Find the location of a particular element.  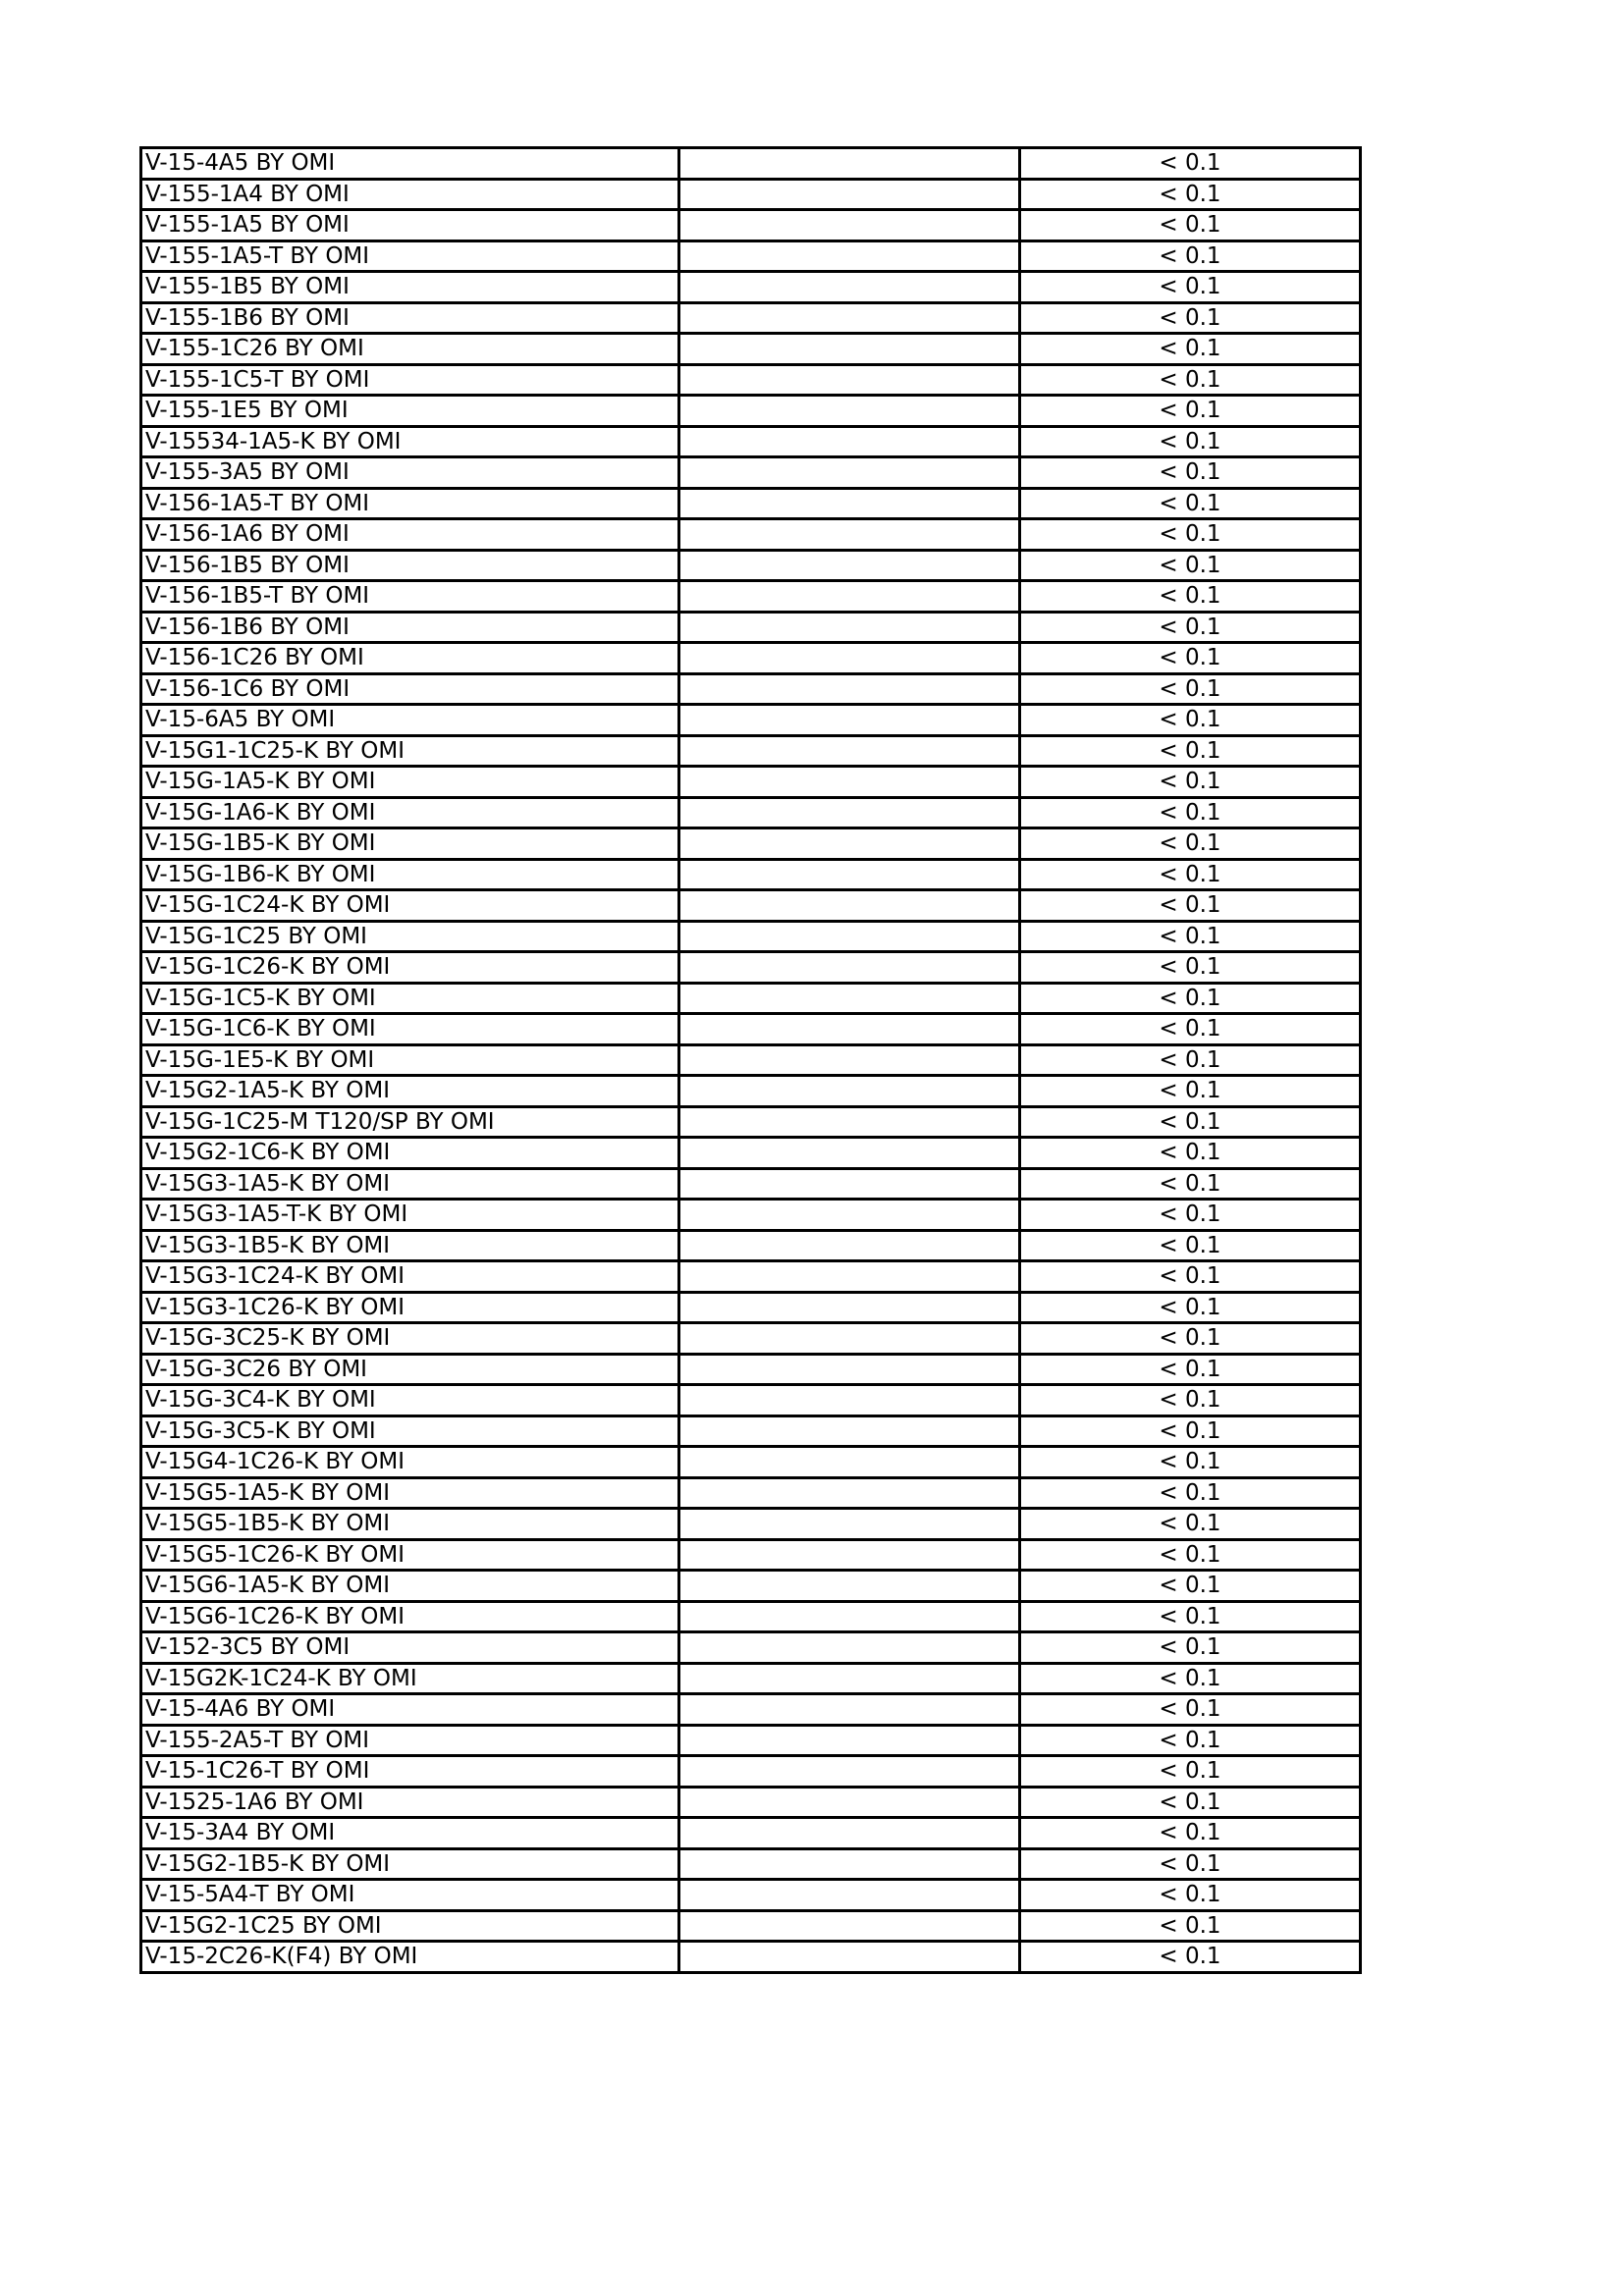

table-row: V-15-2C26-K(F4) BY OMI < 0.1 is located at coordinates (750, 1957).